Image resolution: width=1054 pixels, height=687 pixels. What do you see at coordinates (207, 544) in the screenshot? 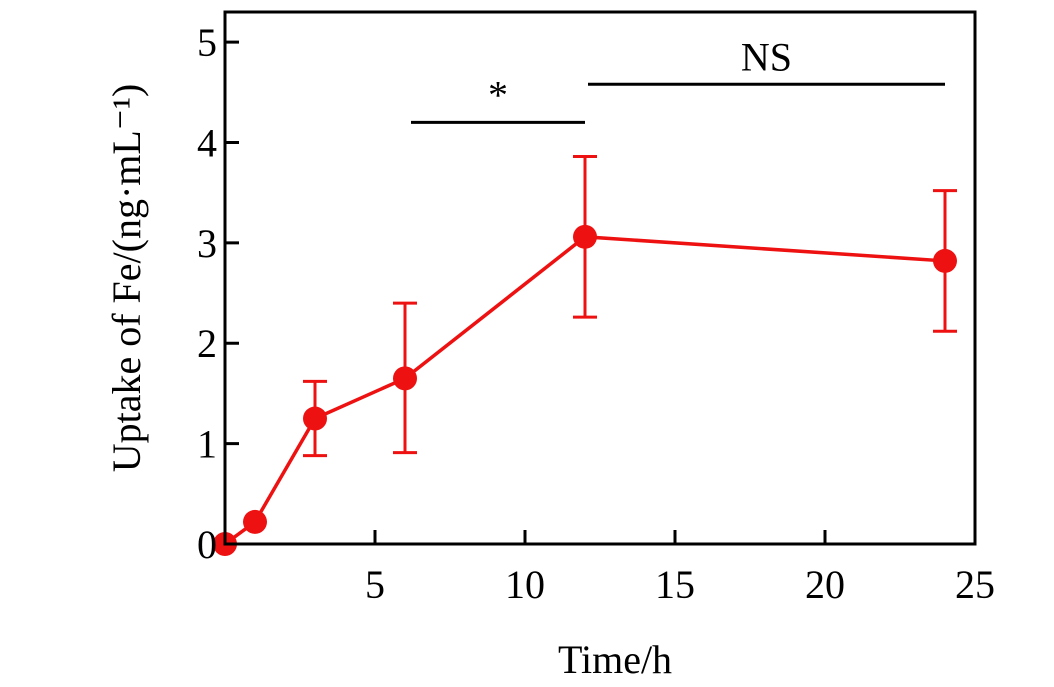
I see `y-tick-label: 0` at bounding box center [207, 544].